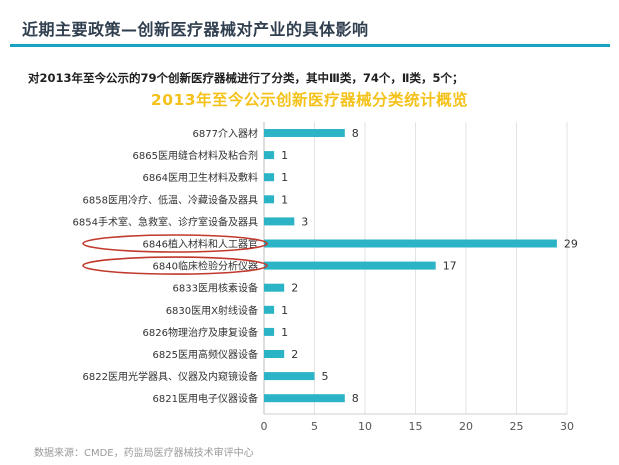 The image size is (619, 465). What do you see at coordinates (195, 155) in the screenshot?
I see `category-label: 6865医用缝合材料及粘合剂` at bounding box center [195, 155].